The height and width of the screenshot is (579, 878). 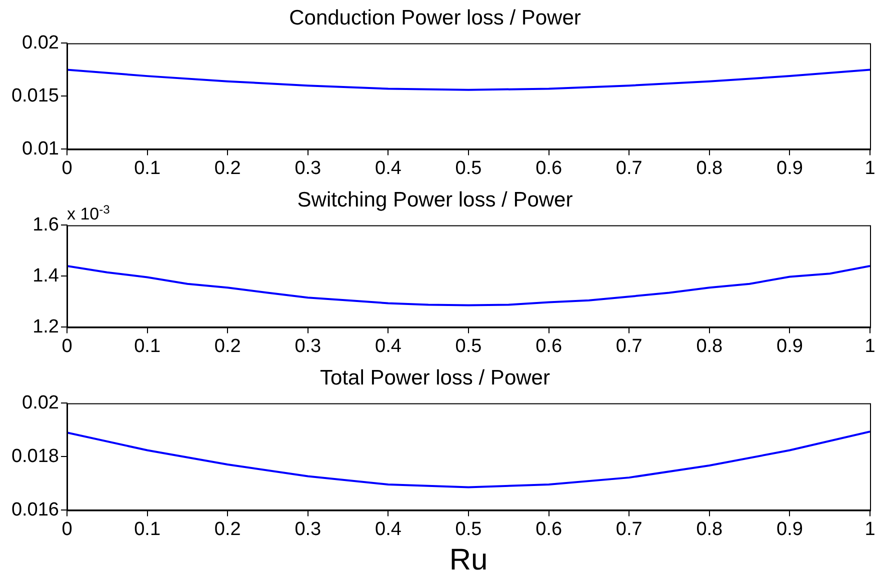 What do you see at coordinates (435, 18) in the screenshot?
I see `chart-title: Conduction Power loss / Power` at bounding box center [435, 18].